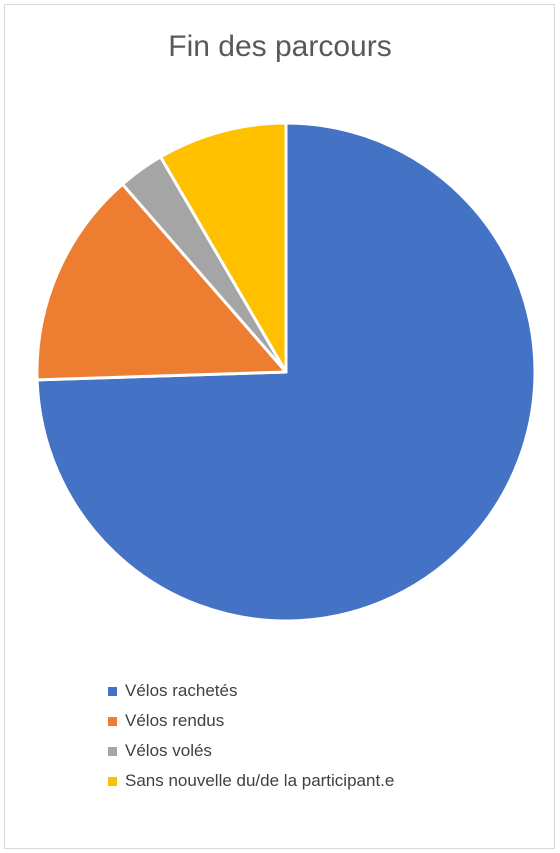 The width and height of the screenshot is (560, 853). I want to click on legend-item-velos-rachetes: Vélos rachetés, so click(251, 691).